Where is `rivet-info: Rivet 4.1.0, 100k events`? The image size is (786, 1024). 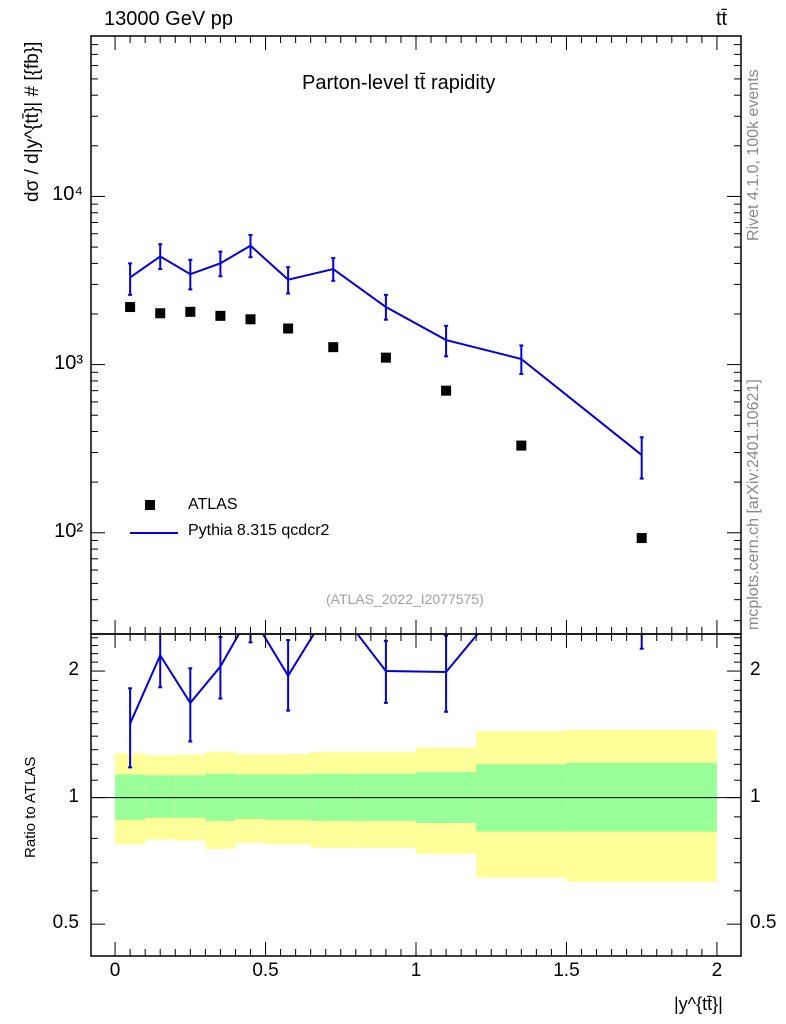 rivet-info: Rivet 4.1.0, 100k events is located at coordinates (753, 155).